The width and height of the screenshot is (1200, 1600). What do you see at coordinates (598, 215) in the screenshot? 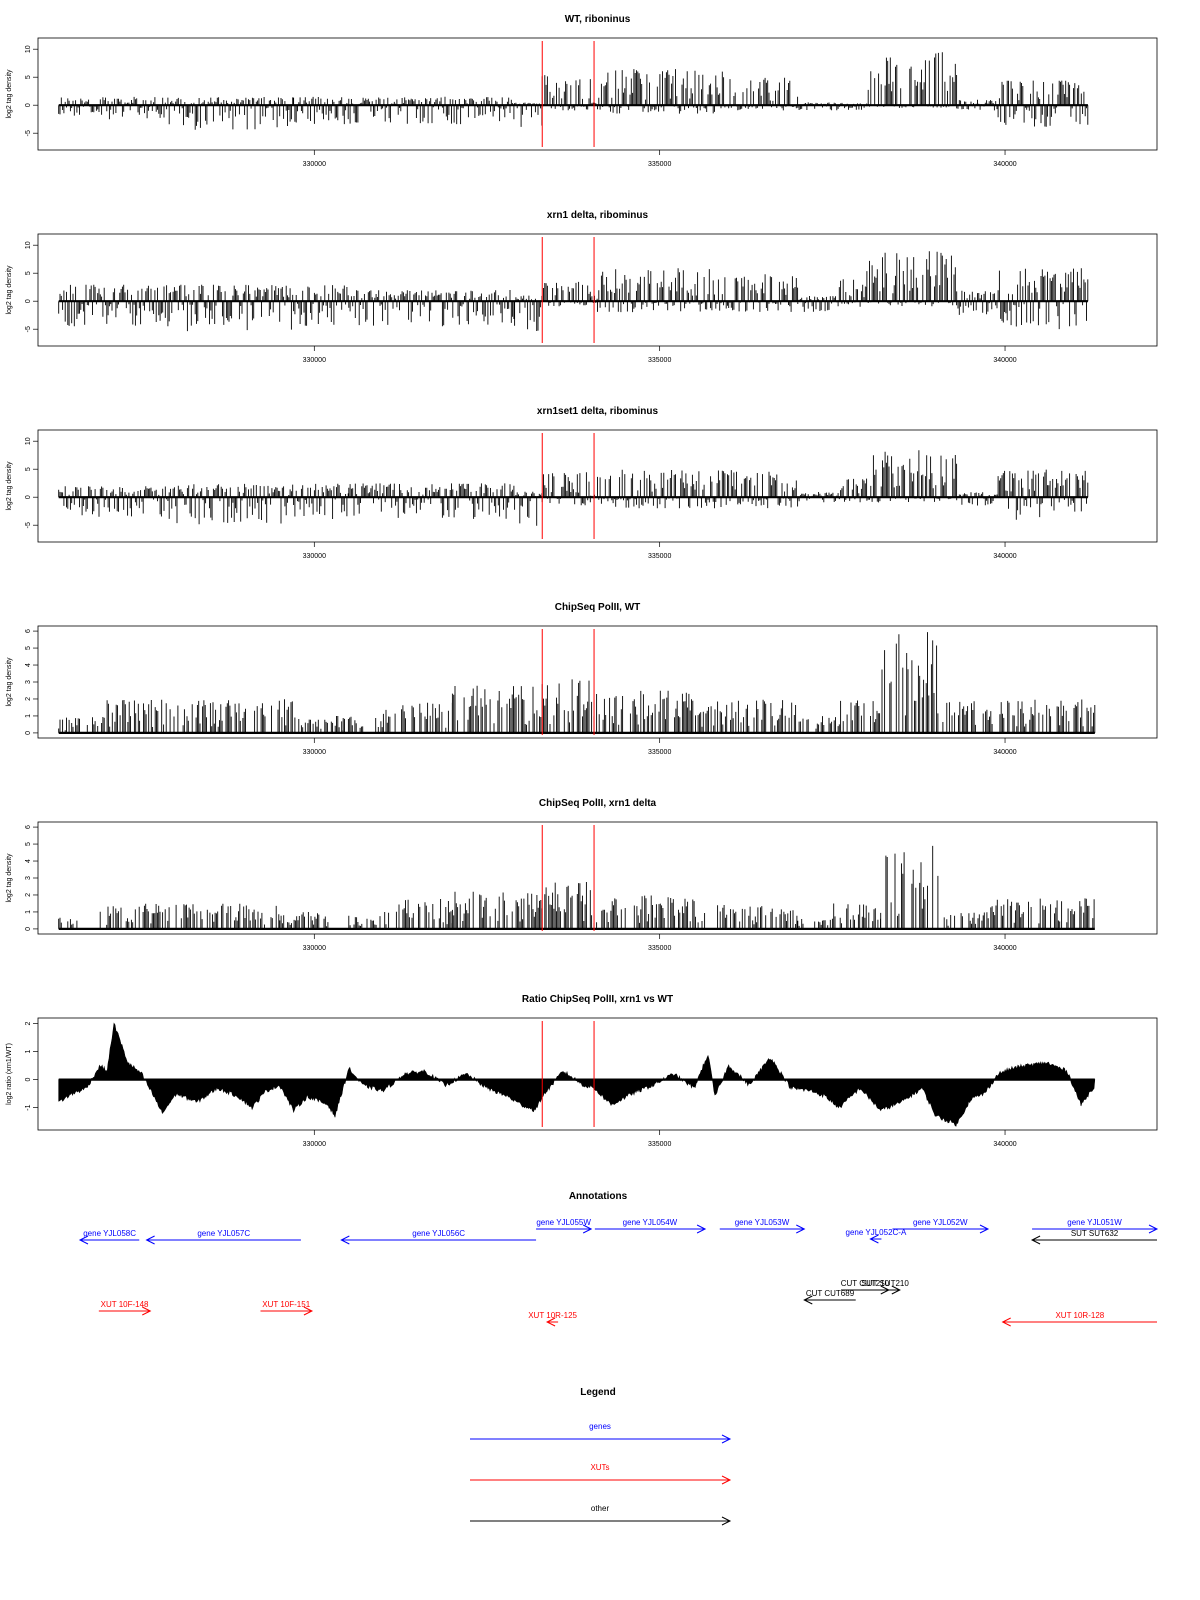
I see `panel-title: xrn1 delta, ribominus` at bounding box center [598, 215].